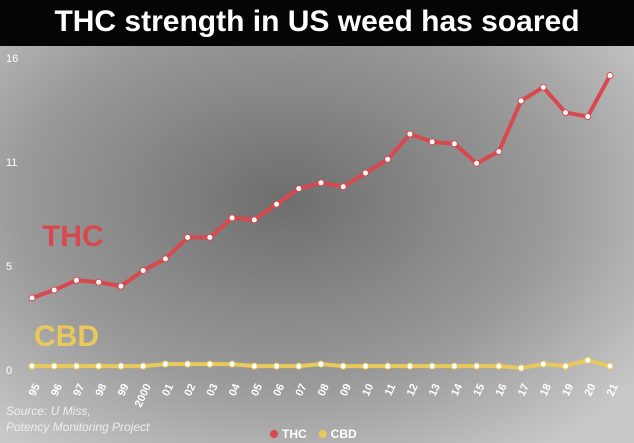 This screenshot has height=443, width=634. What do you see at coordinates (257, 390) in the screenshot?
I see `x-tick-label: 05` at bounding box center [257, 390].